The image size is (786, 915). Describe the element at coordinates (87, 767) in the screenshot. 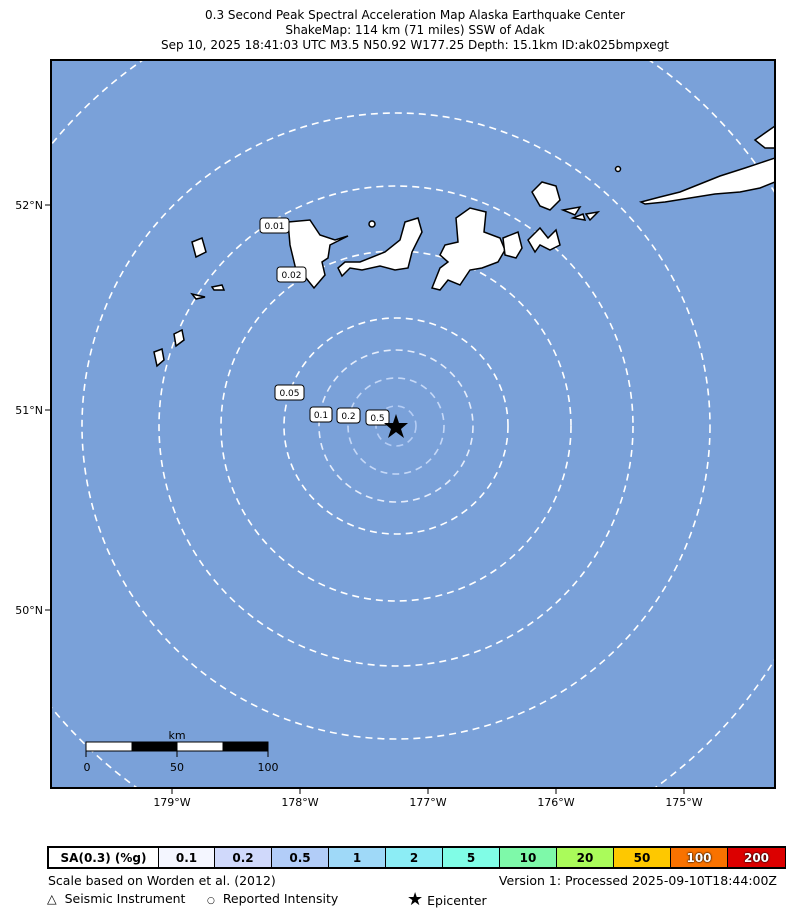

I see `scale-tick: 0` at that location.